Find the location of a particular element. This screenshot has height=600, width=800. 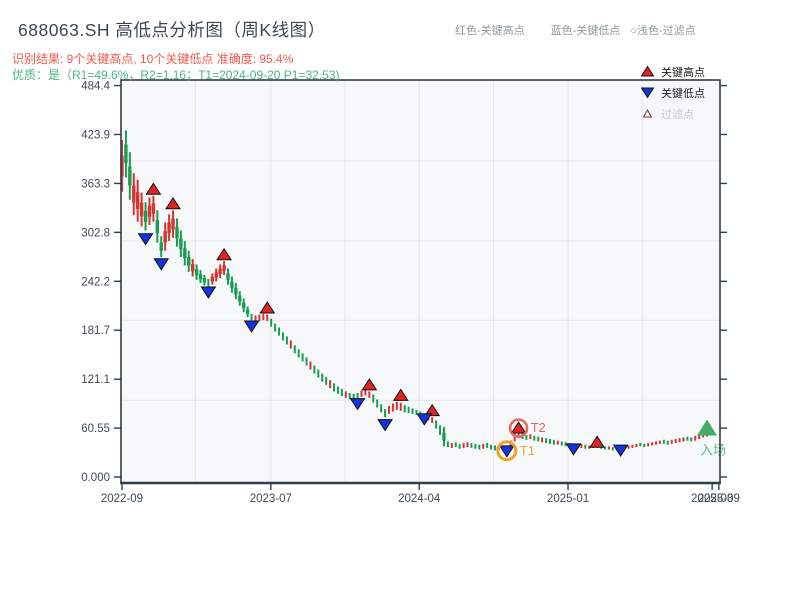

y-tick-label: 423.9 is located at coordinates (95, 135).